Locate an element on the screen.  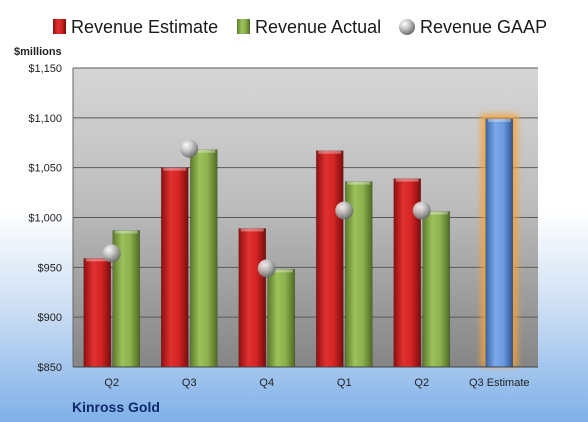
legend-swatch-revenue-actual is located at coordinates (243, 26).